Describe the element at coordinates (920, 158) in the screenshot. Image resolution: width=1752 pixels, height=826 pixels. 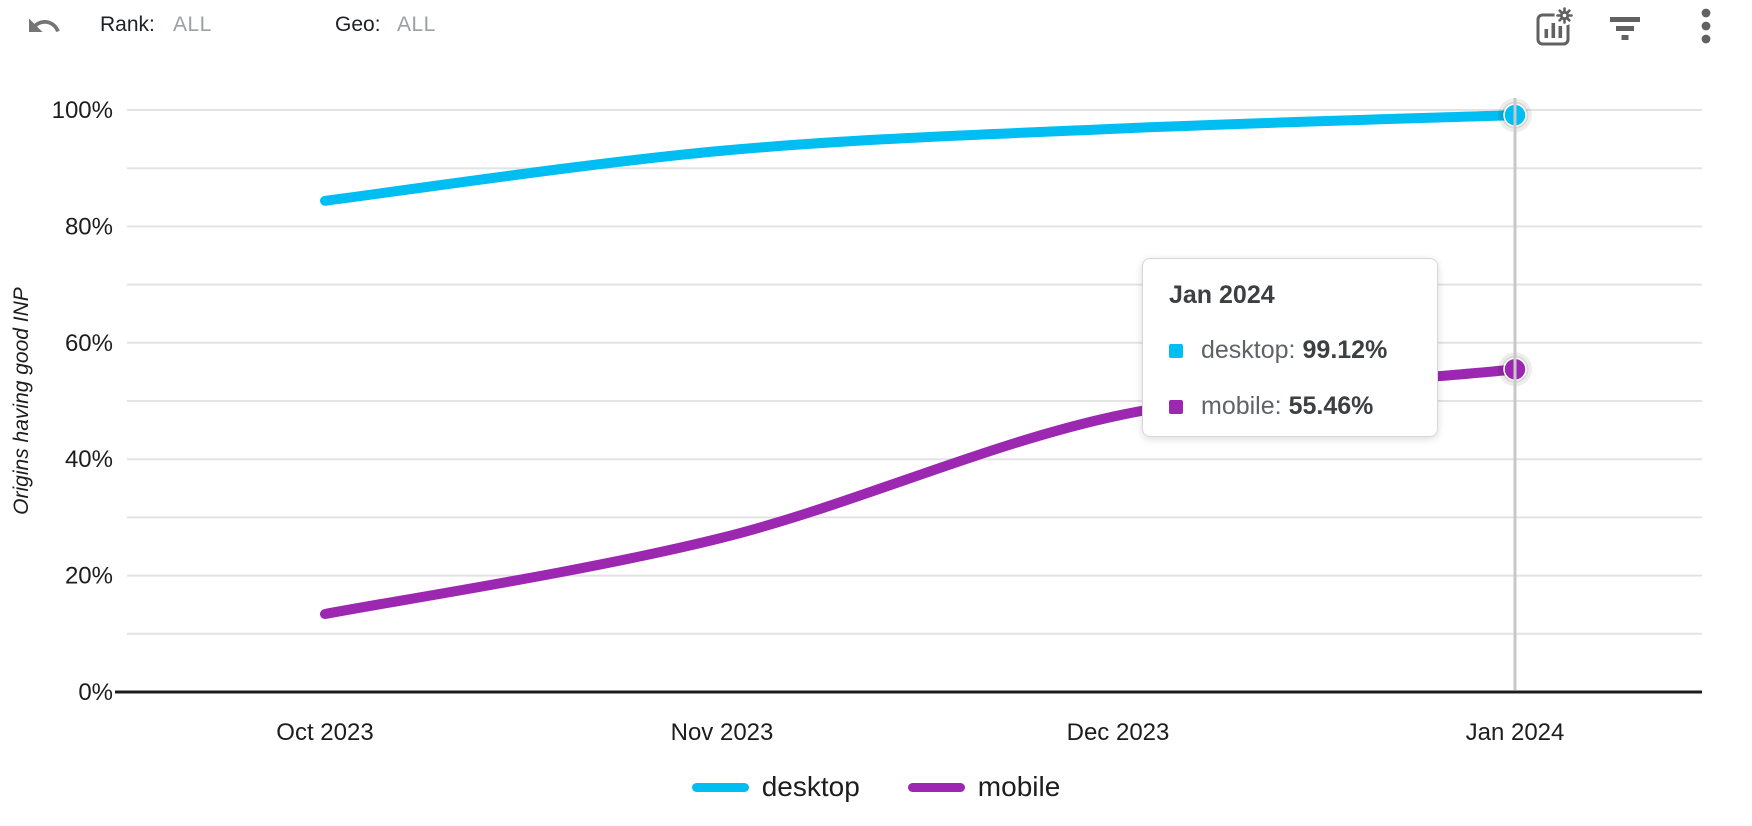
I see `desktop-line-series` at that location.